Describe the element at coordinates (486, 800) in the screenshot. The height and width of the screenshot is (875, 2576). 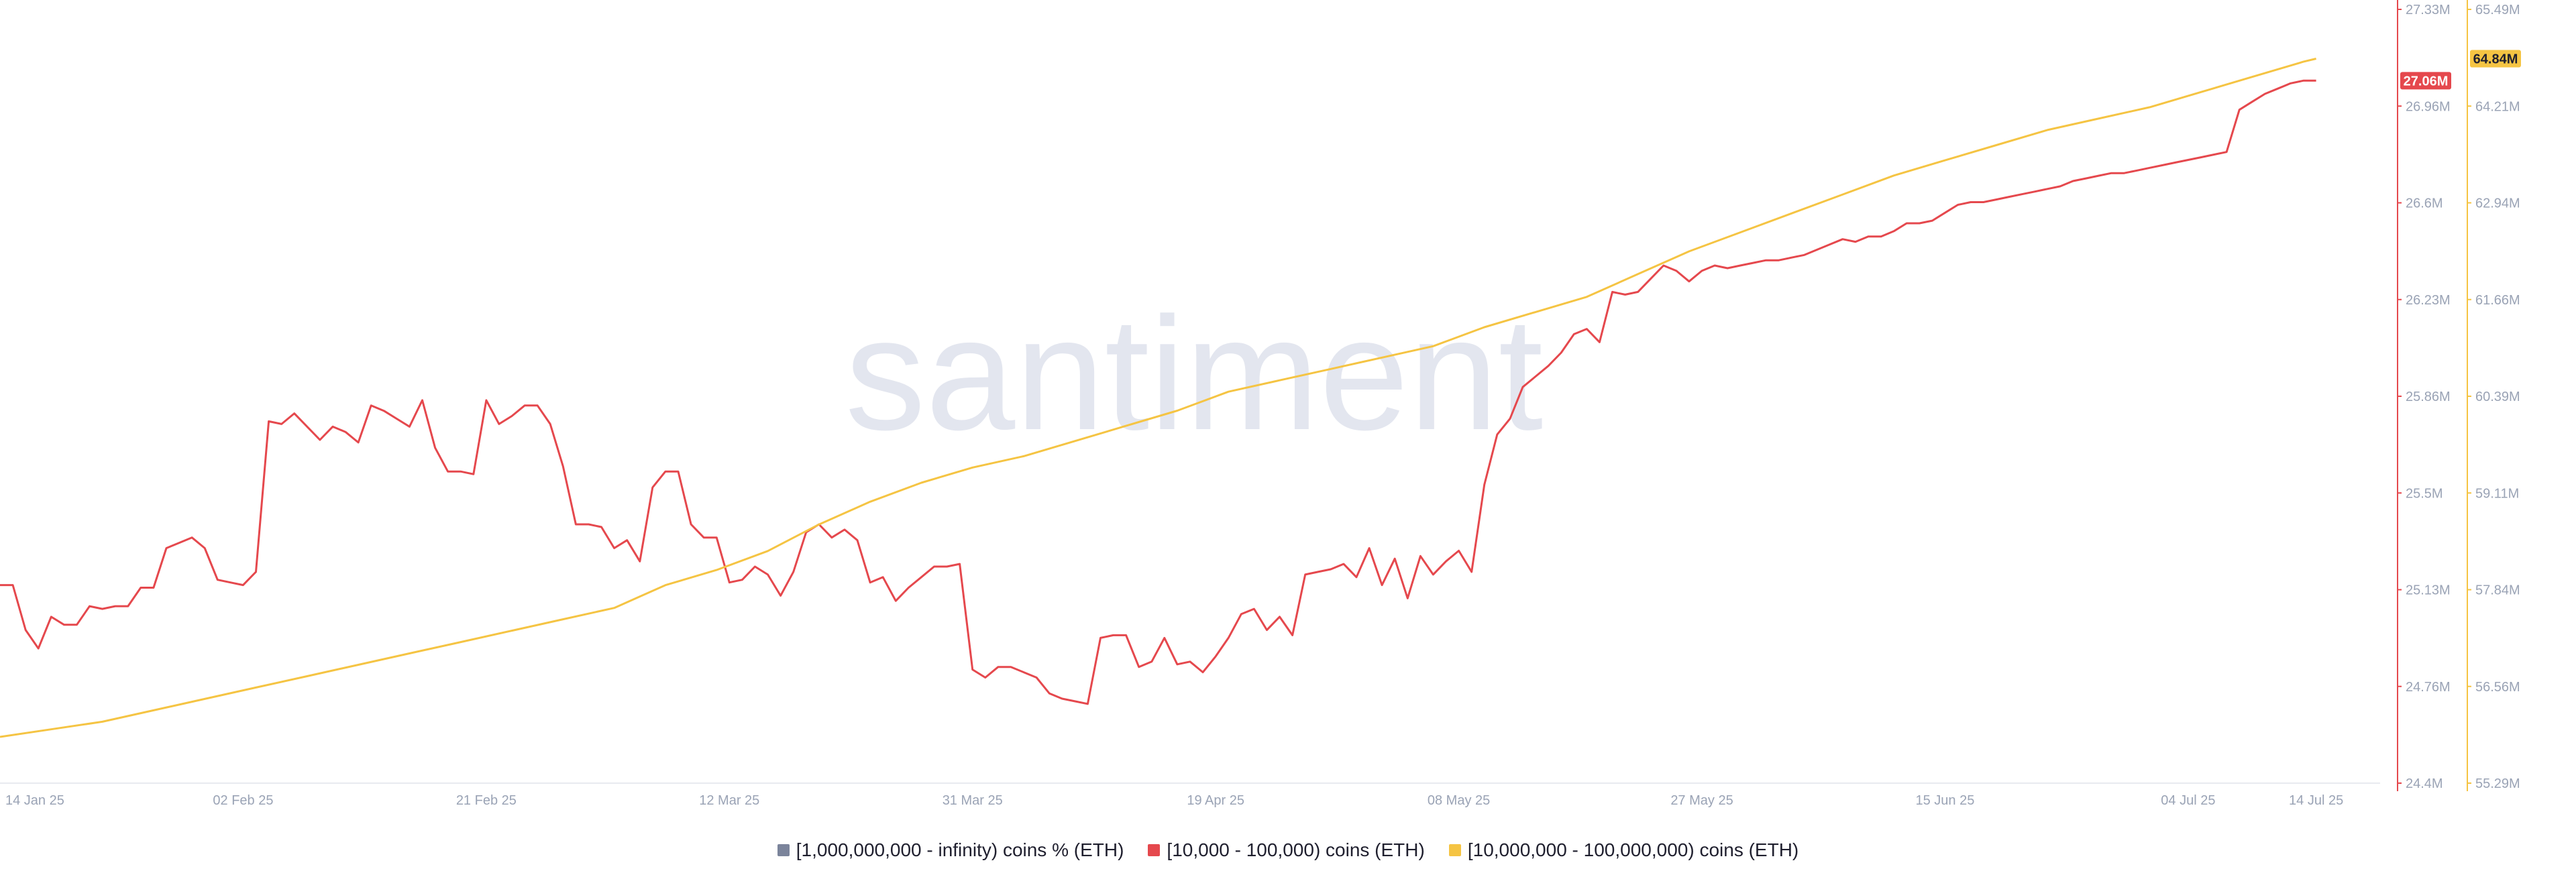
I see `x-tick-label: 21 Feb 25` at that location.